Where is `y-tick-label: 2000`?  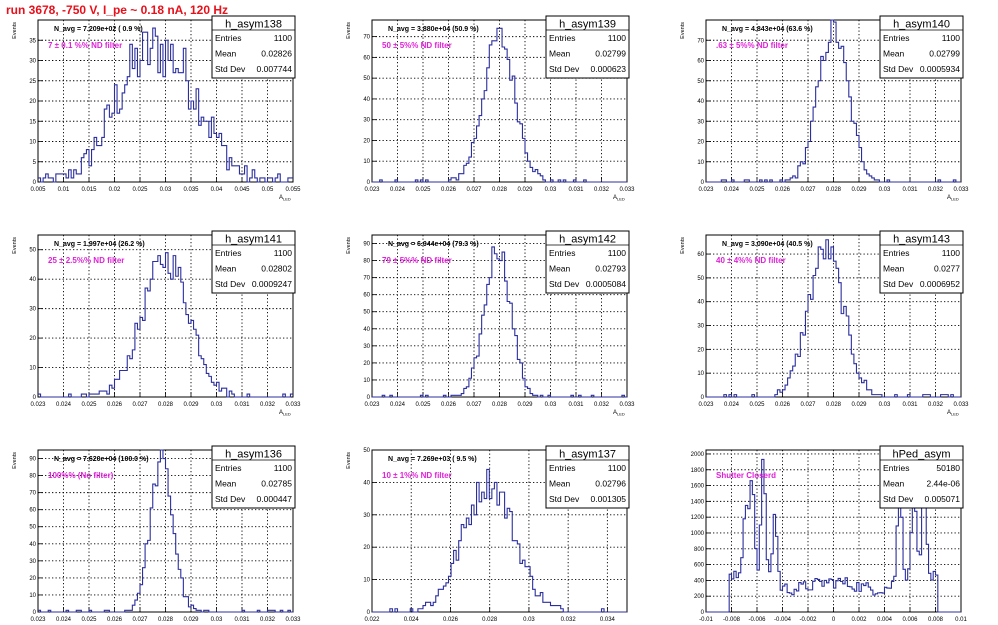
y-tick-label: 2000 is located at coordinates (698, 455).